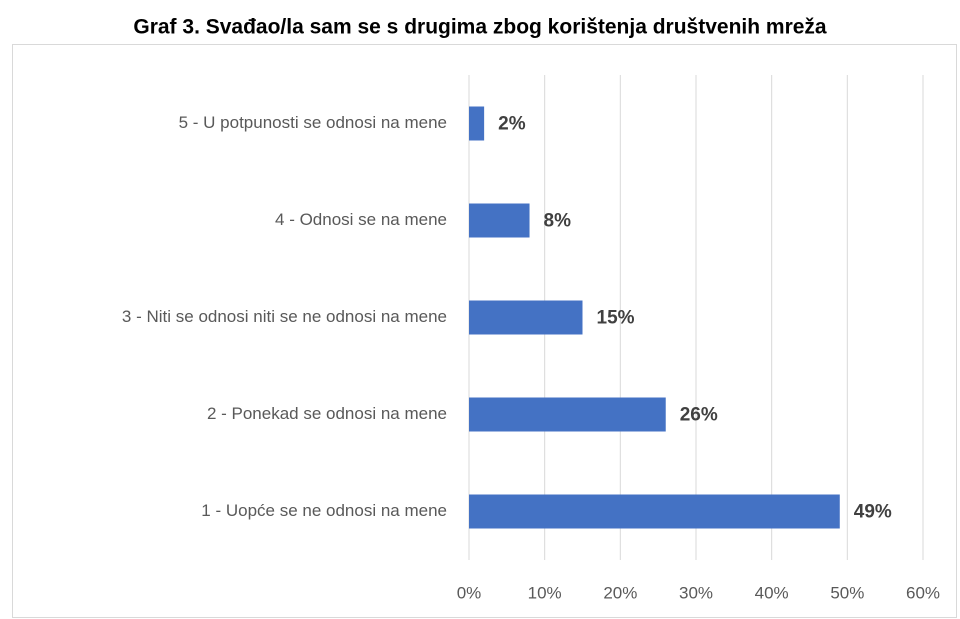  I want to click on x-tick-label: 10%, so click(545, 592).